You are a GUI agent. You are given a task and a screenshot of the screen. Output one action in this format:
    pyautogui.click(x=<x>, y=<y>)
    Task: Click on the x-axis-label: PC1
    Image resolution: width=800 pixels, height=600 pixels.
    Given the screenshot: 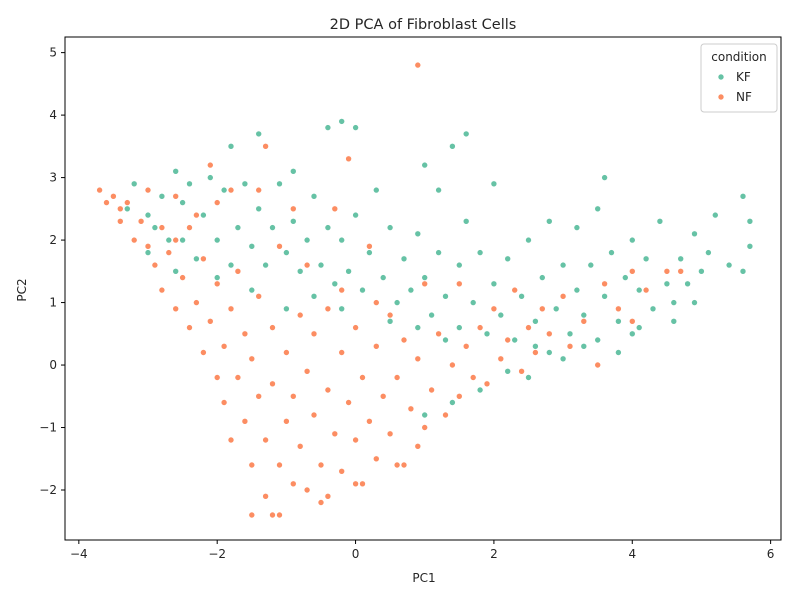 What is the action you would take?
    pyautogui.click(x=423, y=578)
    